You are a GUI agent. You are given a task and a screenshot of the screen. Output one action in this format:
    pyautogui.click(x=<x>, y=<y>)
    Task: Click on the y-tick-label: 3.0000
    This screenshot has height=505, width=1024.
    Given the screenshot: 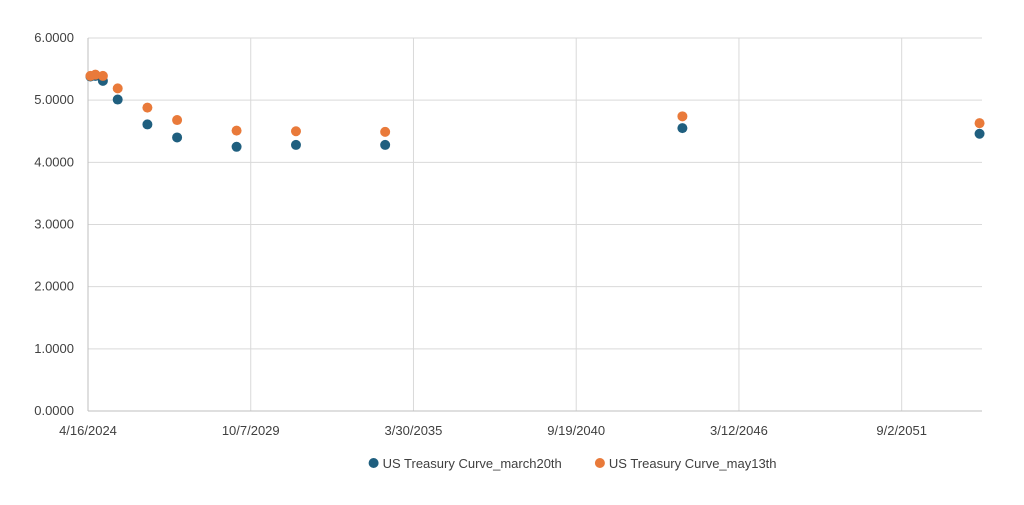 What is the action you would take?
    pyautogui.click(x=54, y=224)
    